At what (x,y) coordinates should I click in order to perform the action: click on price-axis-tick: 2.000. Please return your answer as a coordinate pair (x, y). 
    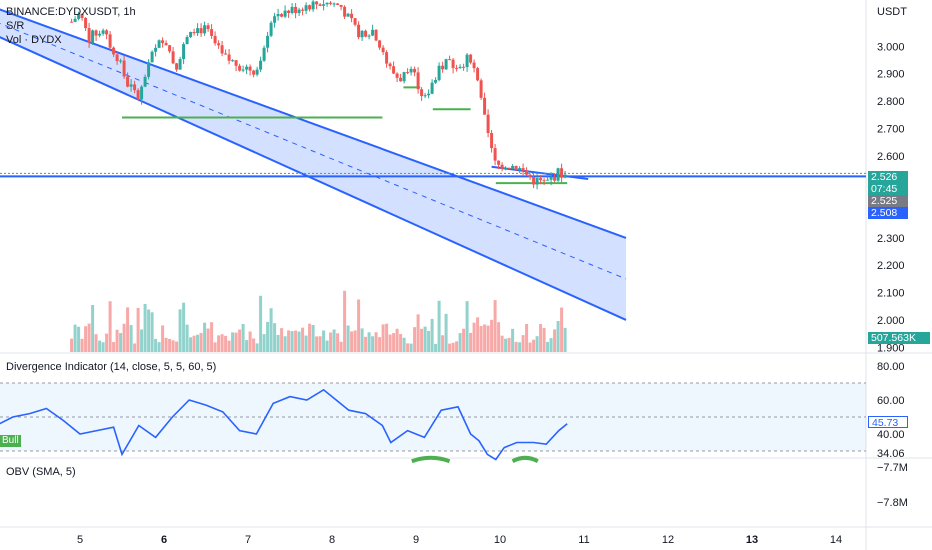
    Looking at the image, I should click on (891, 321).